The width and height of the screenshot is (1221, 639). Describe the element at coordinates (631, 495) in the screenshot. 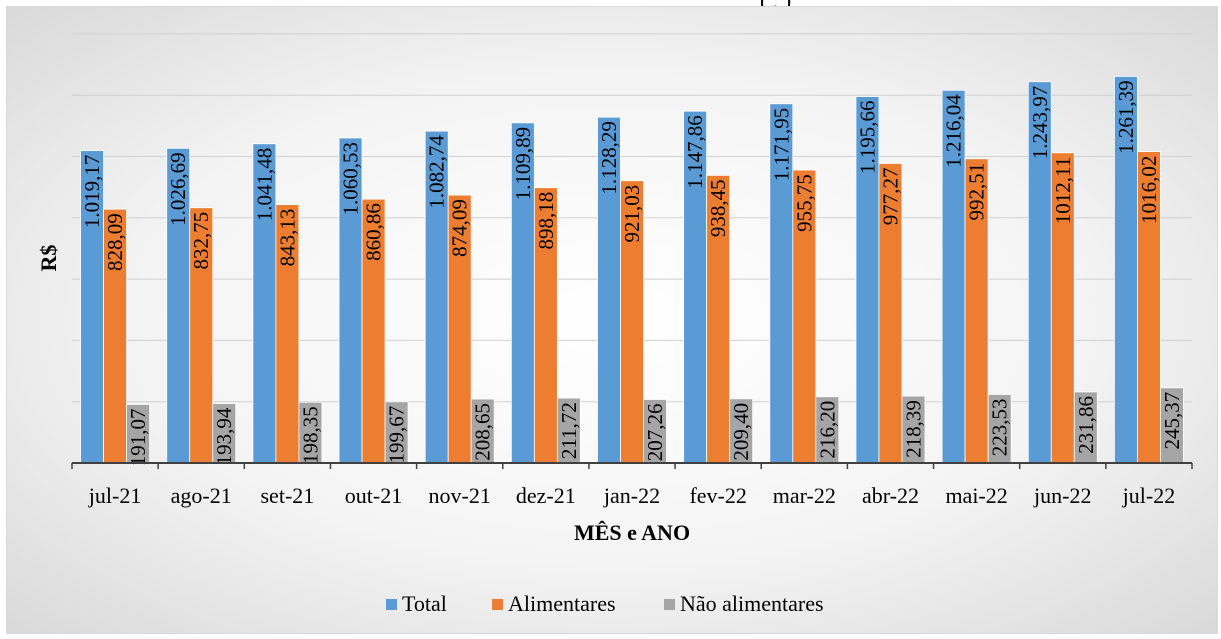

I see `x-tick-label: jan-22` at that location.